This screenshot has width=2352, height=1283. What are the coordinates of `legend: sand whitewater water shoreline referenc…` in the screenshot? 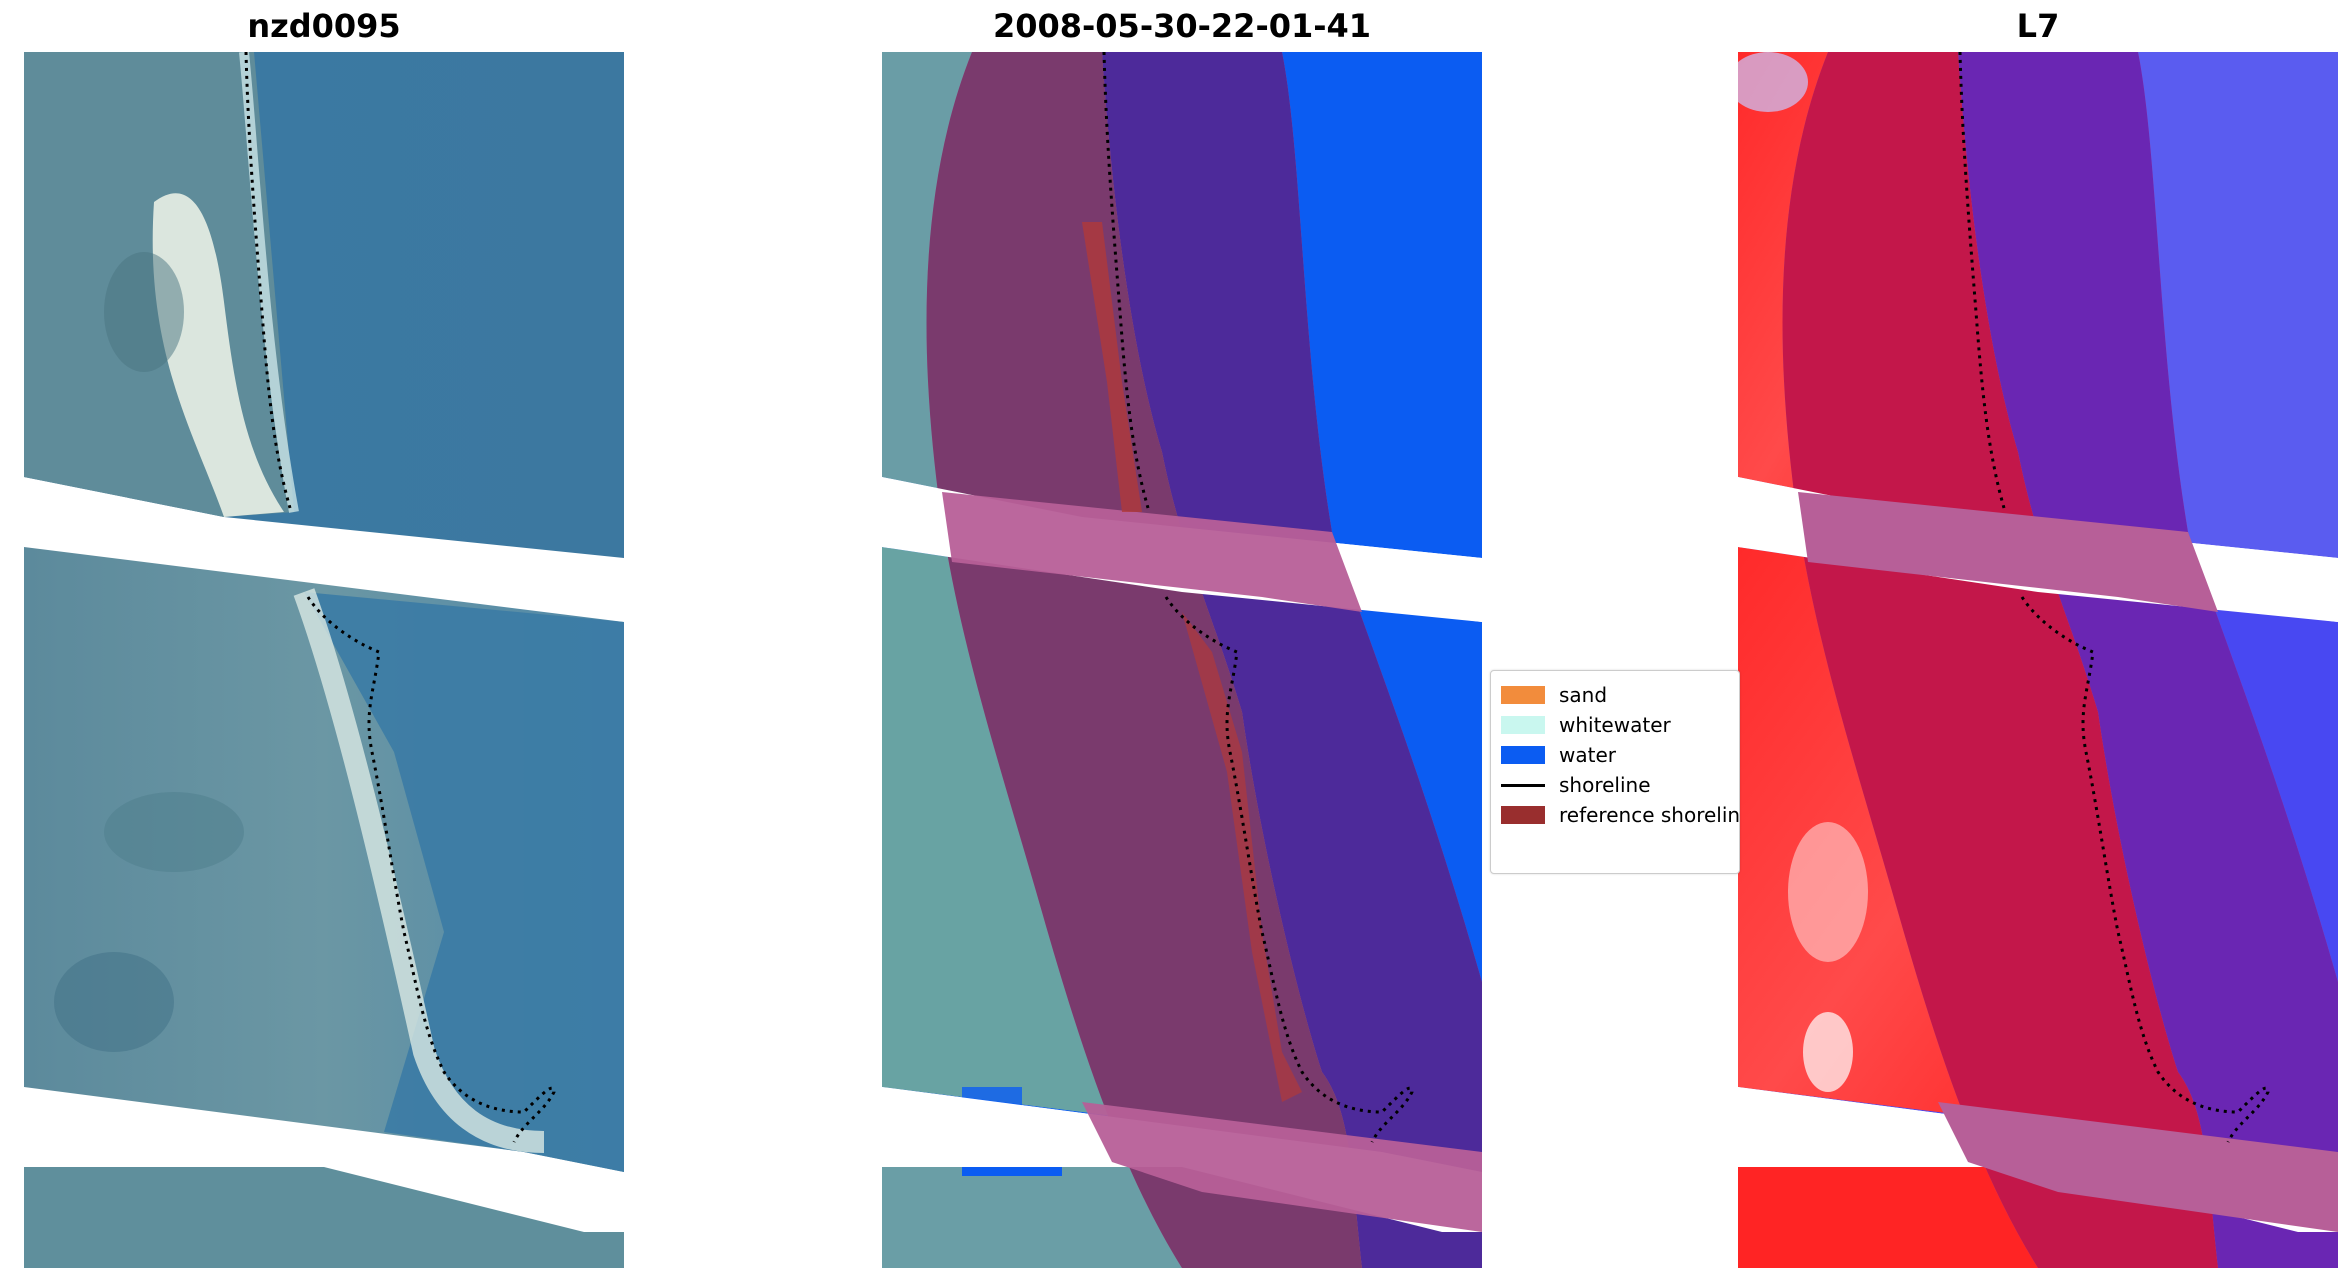 It's located at (1615, 772).